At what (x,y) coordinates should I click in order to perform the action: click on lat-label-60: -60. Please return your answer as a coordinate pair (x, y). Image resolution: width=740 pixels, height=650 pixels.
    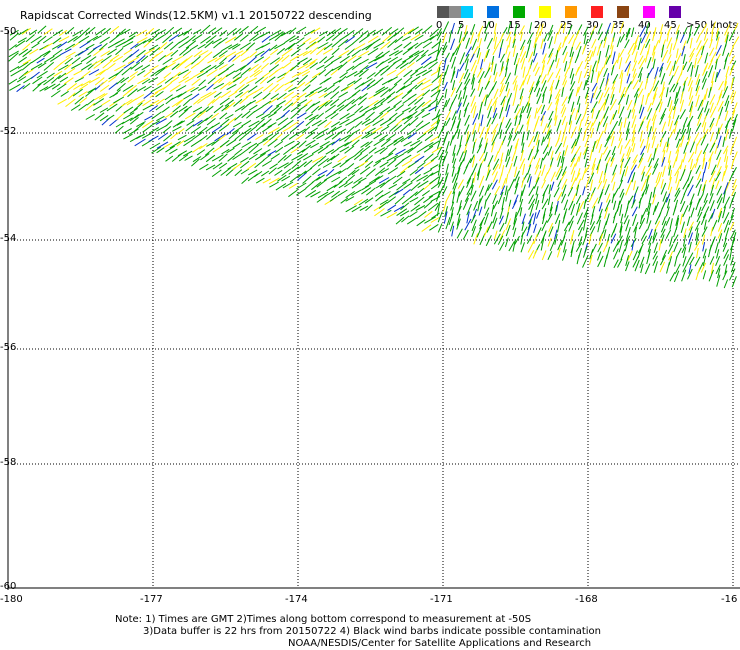
    Looking at the image, I should click on (8, 586).